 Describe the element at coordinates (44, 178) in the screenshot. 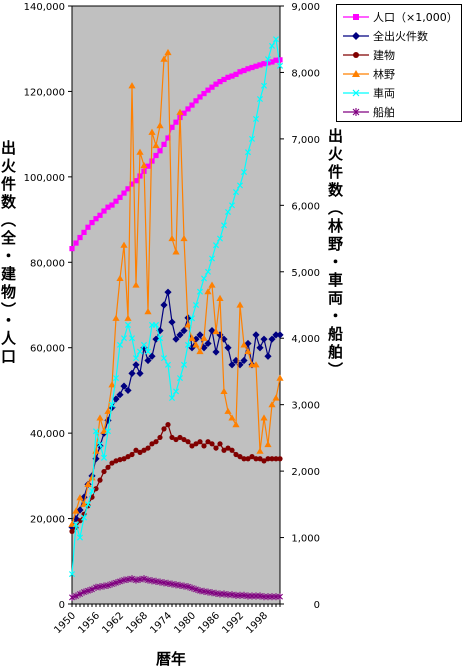

I see `left-tick-label: 100,000` at that location.